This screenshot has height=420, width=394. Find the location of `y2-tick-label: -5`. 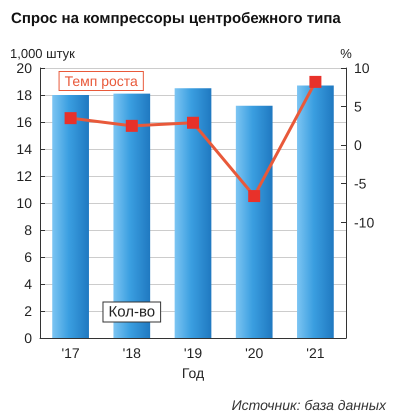

y2-tick-label: -5 is located at coordinates (360, 184).